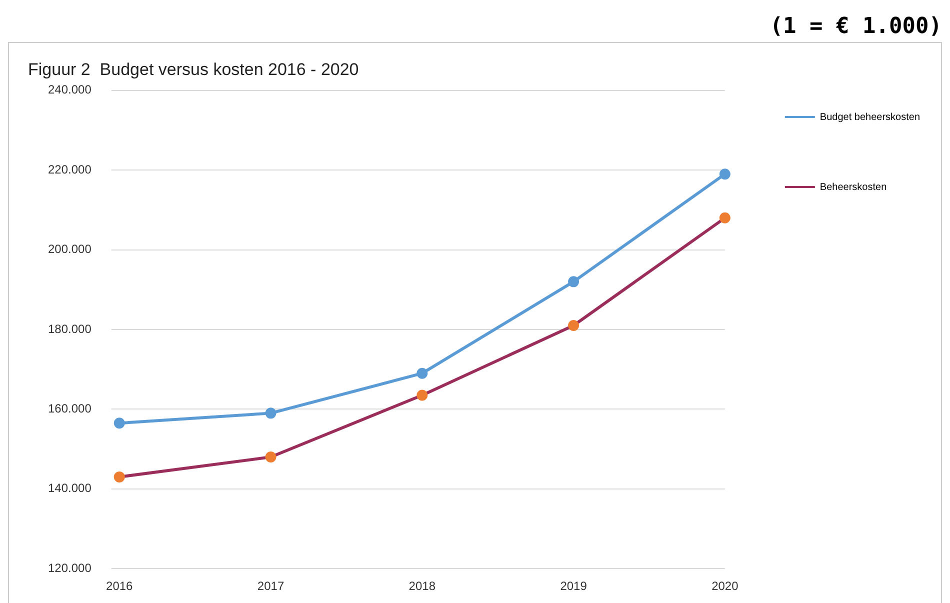 The width and height of the screenshot is (950, 603). Describe the element at coordinates (270, 586) in the screenshot. I see `x-tick-label: 2017` at that location.